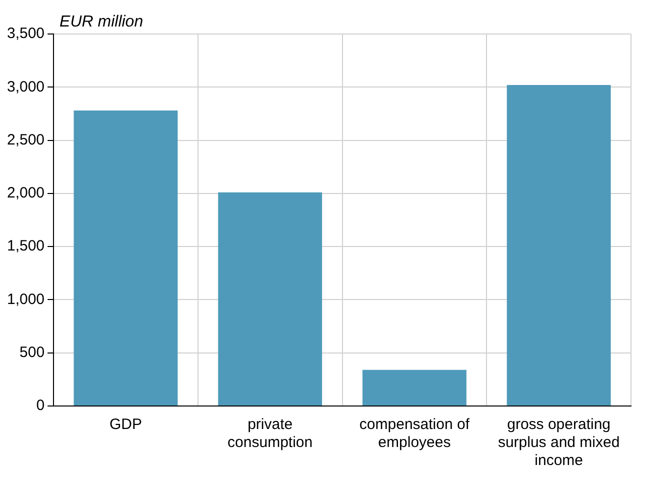 Image resolution: width=645 pixels, height=484 pixels. I want to click on y-tick-label: 3,000, so click(25, 87).